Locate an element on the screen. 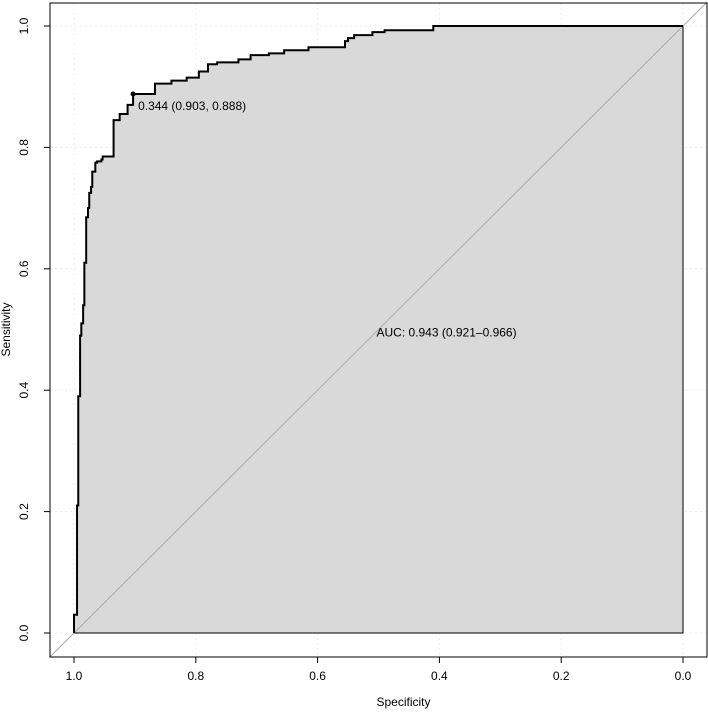 This screenshot has width=708, height=712. x-tick-label: 0.4 is located at coordinates (439, 676).